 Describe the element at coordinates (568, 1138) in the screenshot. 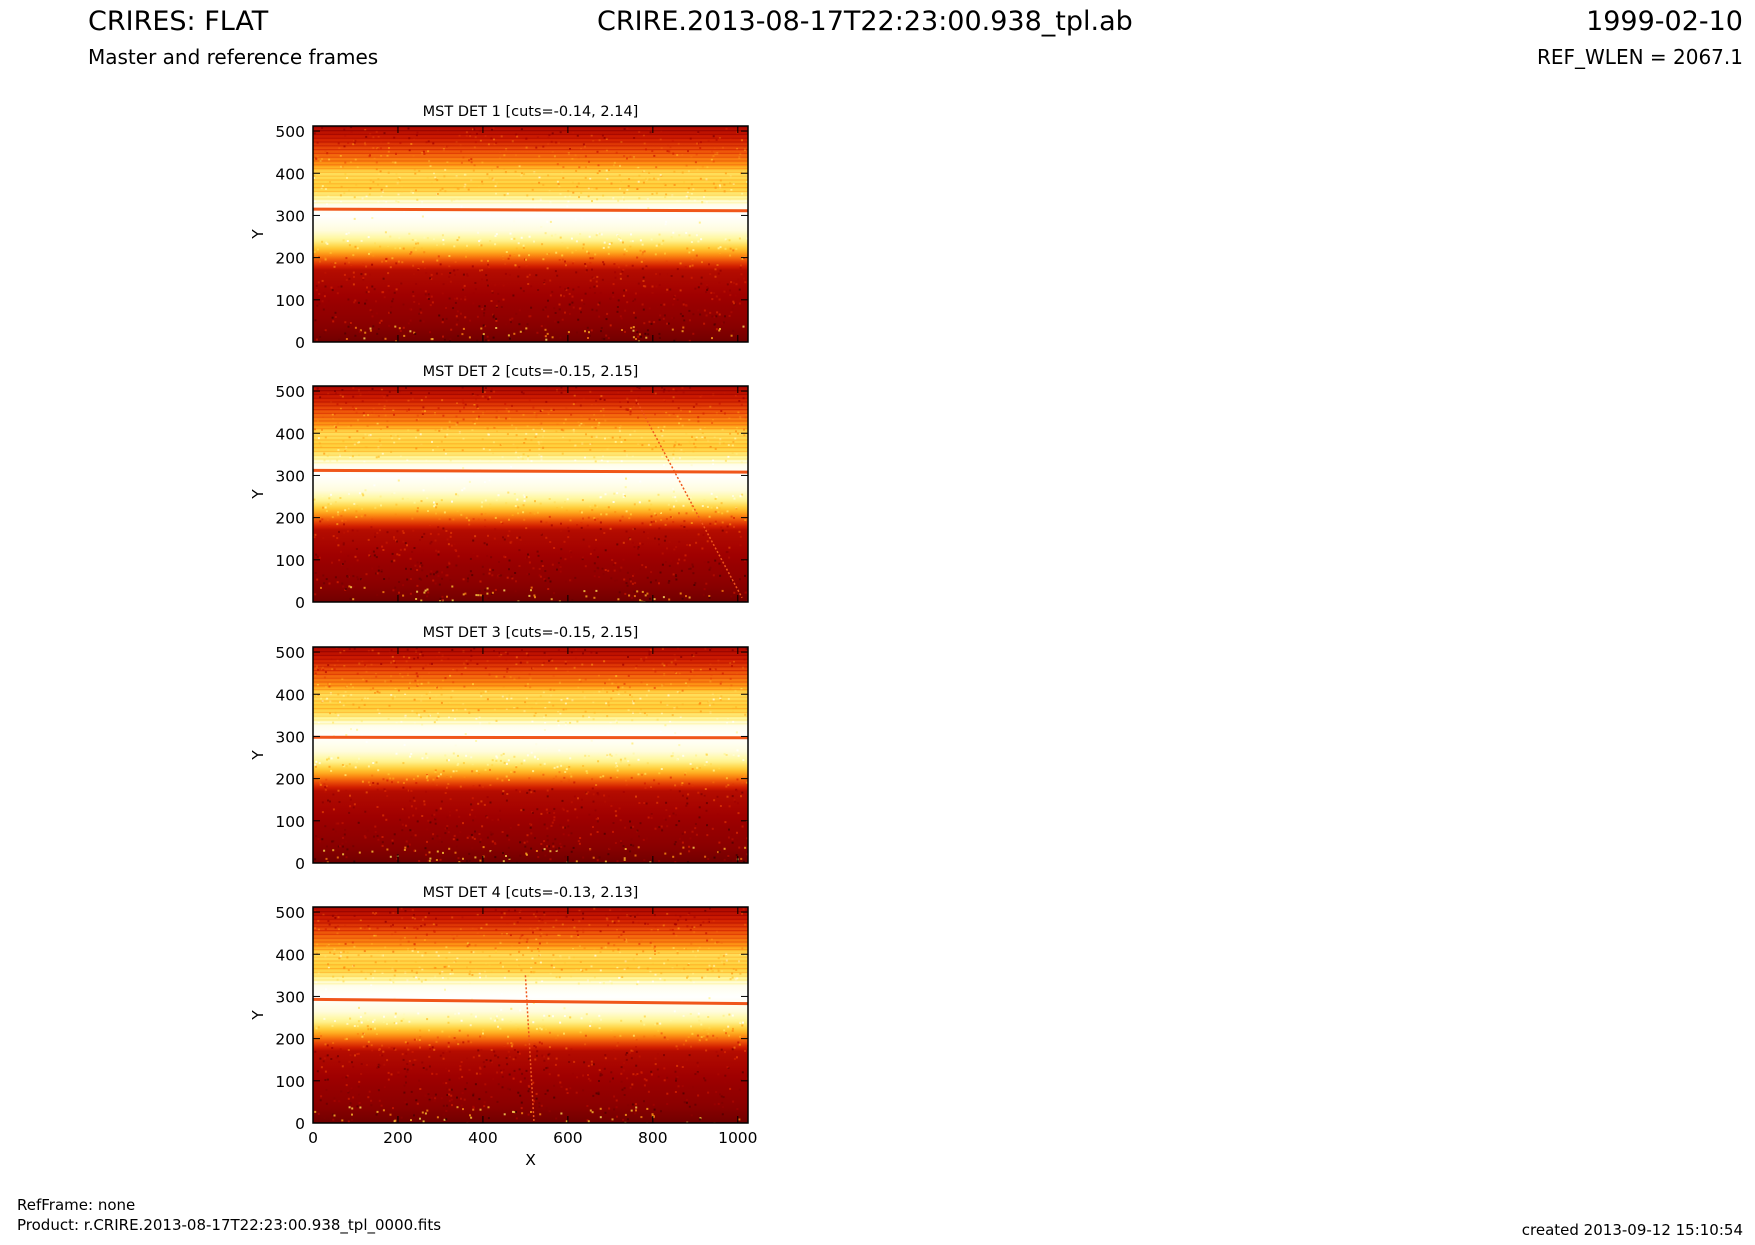

I see `x-tick-label: 600` at that location.